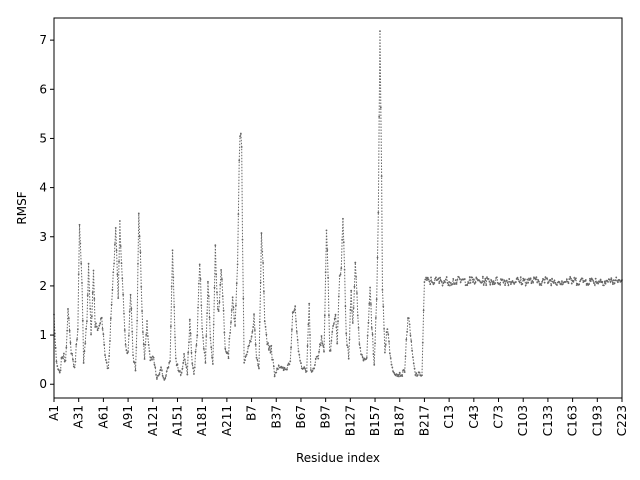 The height and width of the screenshot is (480, 640). Describe the element at coordinates (22, 207) in the screenshot. I see `y-axis-label: RMSF` at that location.